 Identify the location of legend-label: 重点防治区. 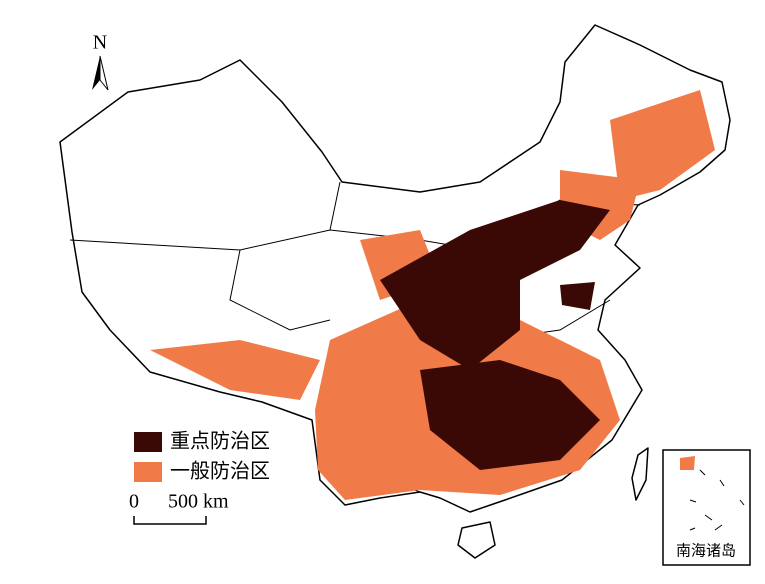
(220, 441).